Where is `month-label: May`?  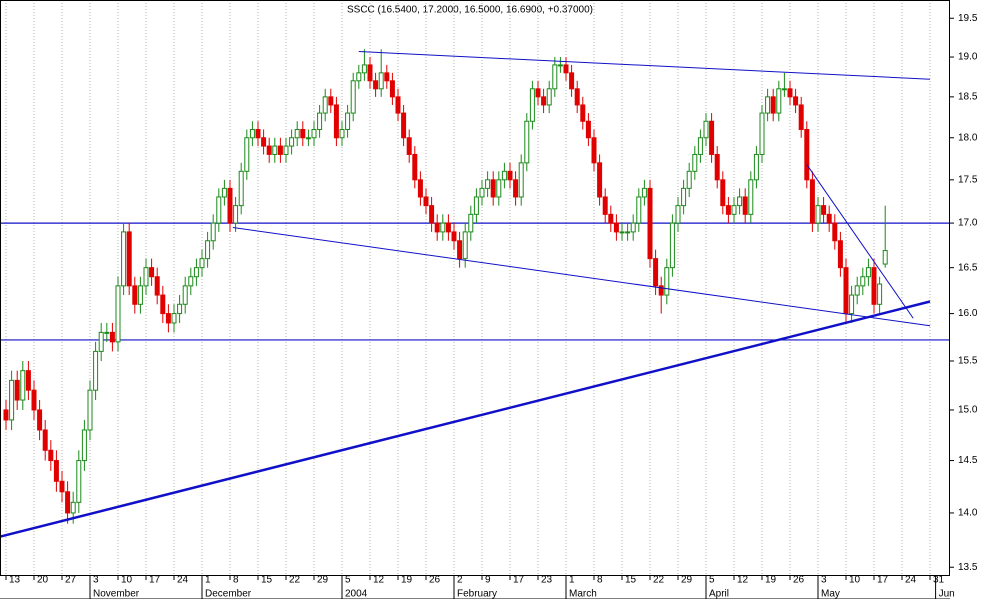
month-label: May is located at coordinates (830, 594).